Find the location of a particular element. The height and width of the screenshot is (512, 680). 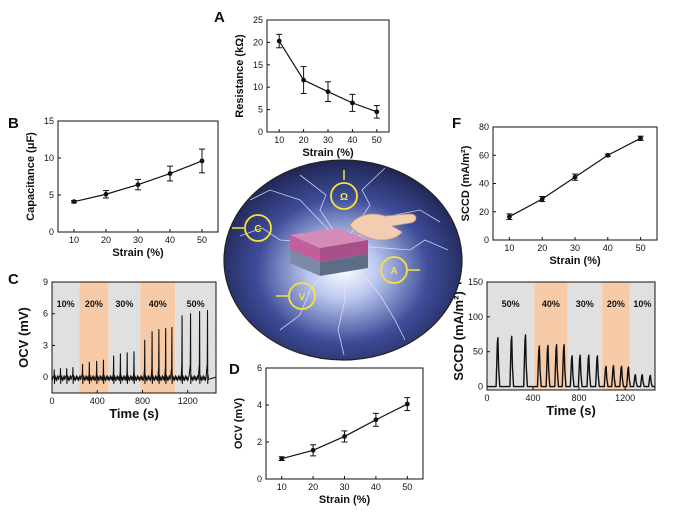

device-top-face is located at coordinates (329, 238).